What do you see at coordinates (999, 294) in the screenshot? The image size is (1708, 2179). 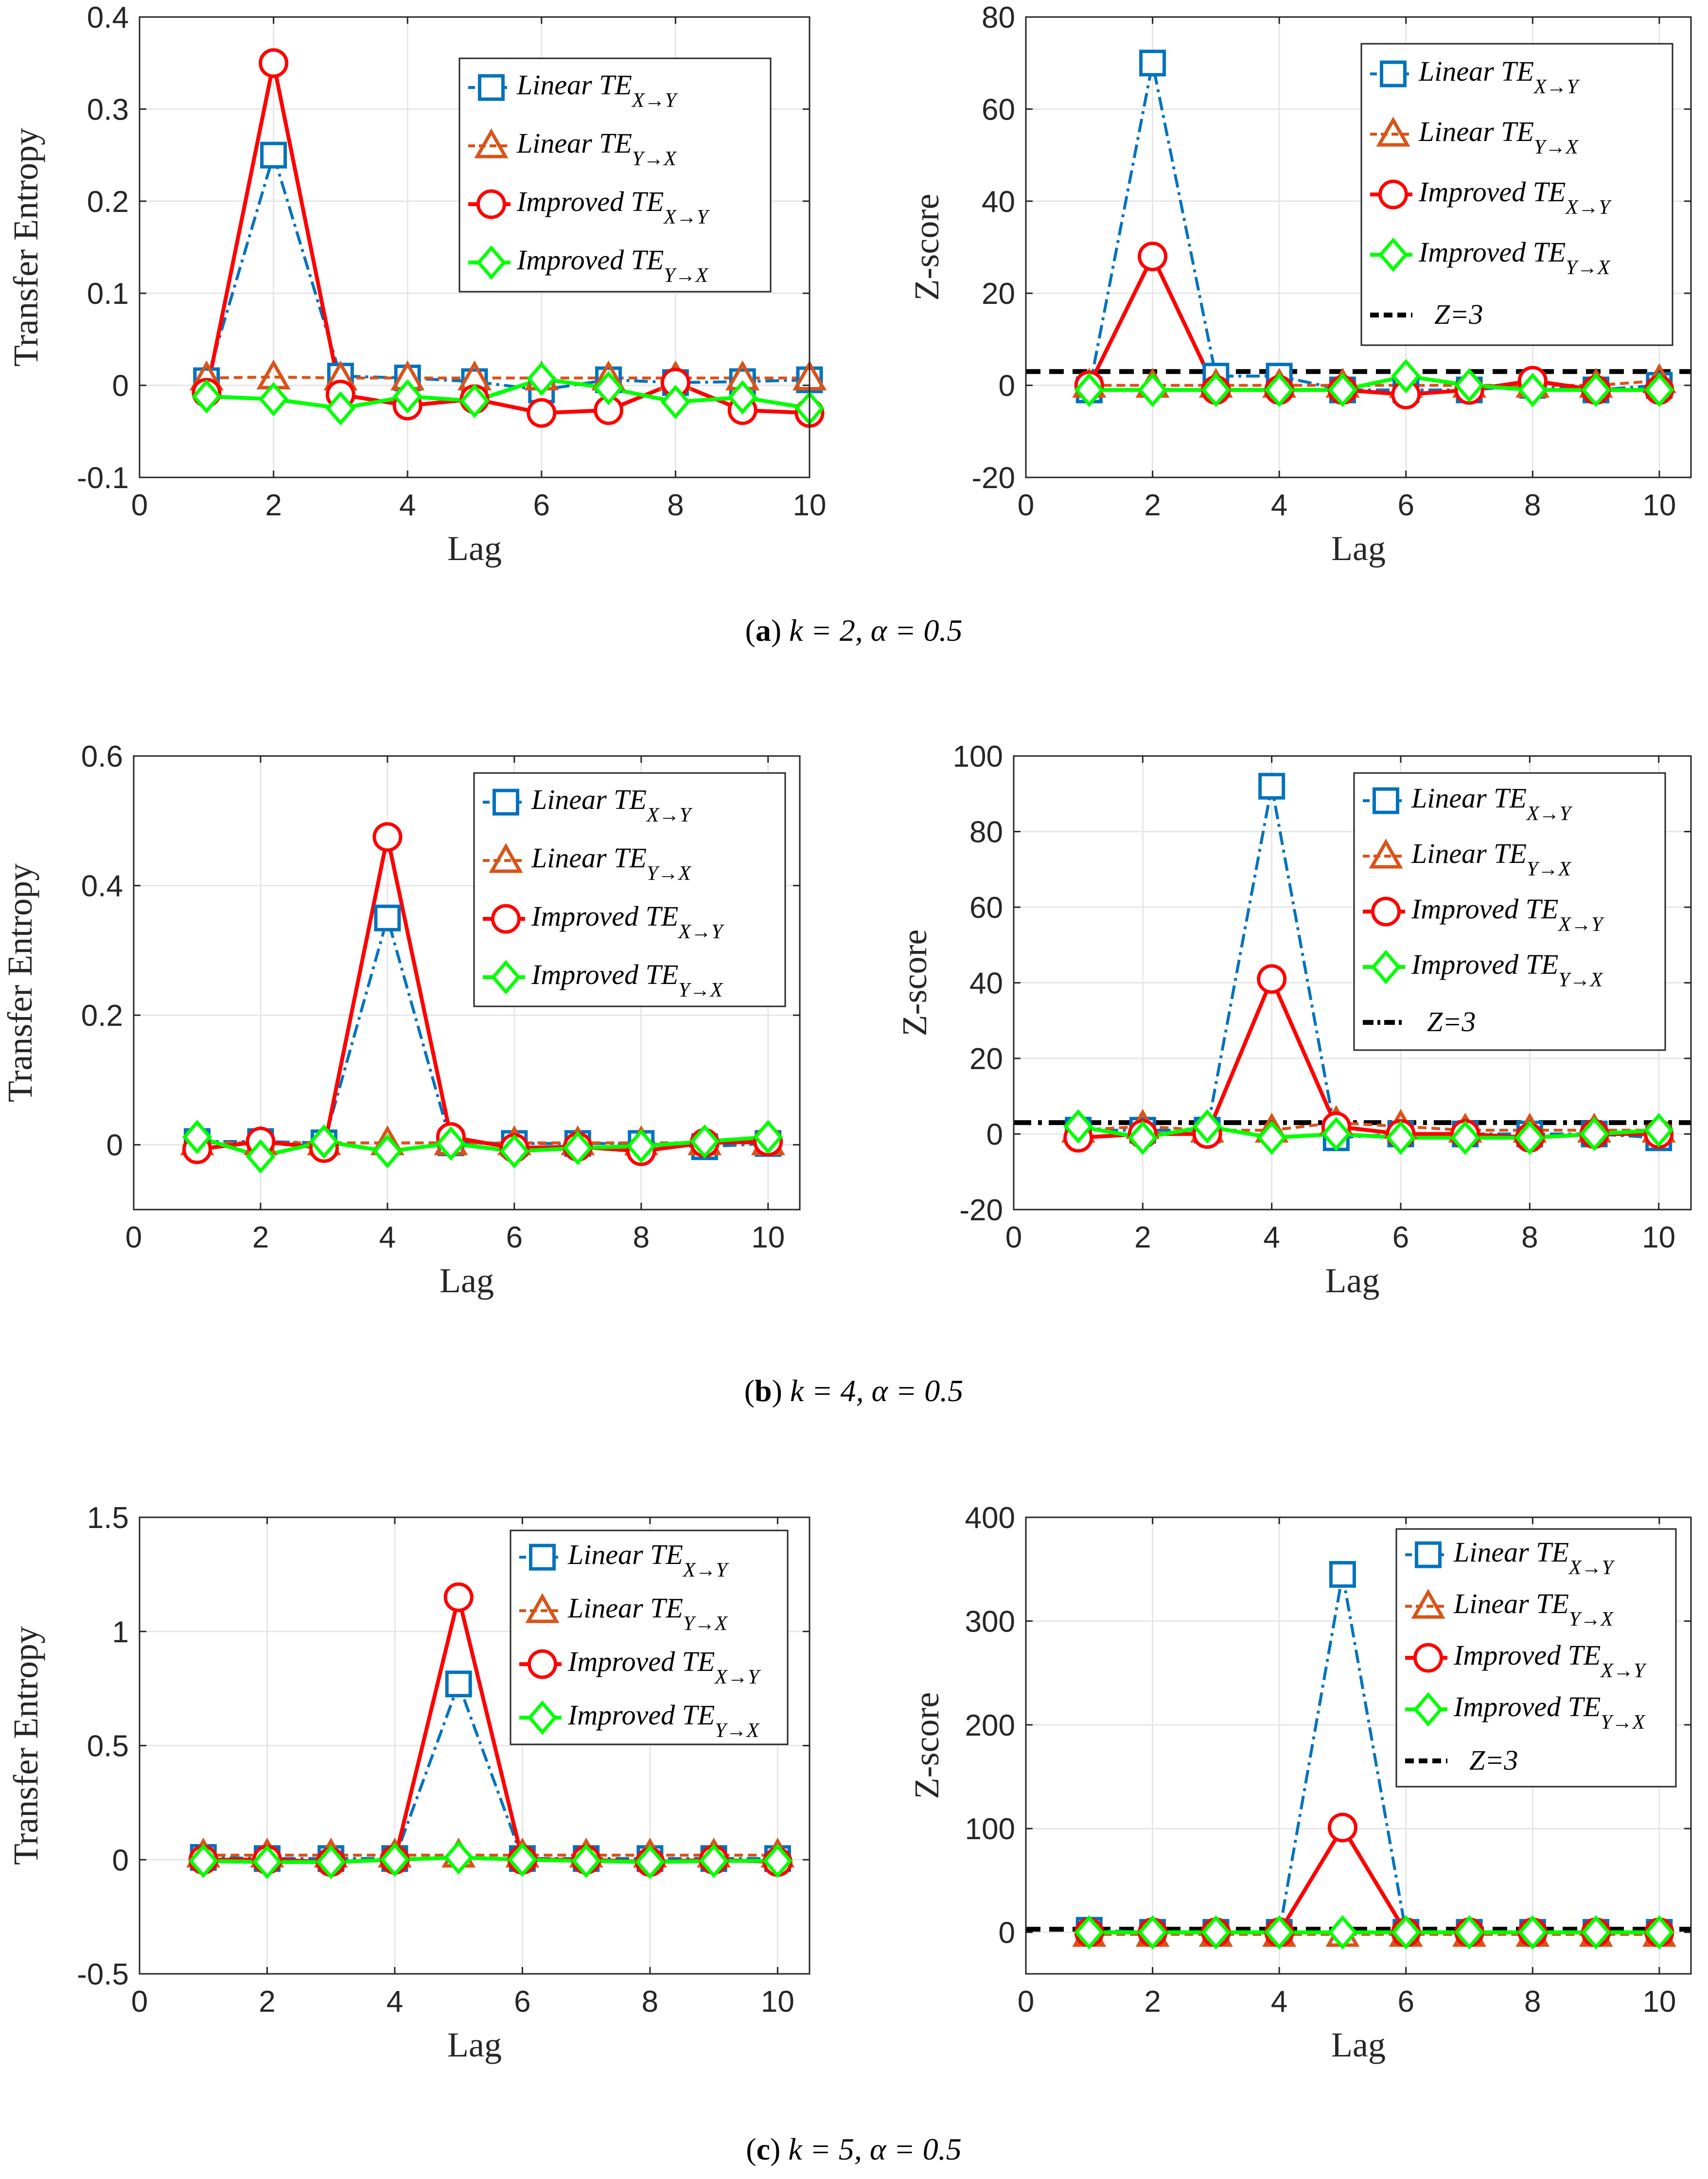 I see `y-tick-label: 20` at bounding box center [999, 294].